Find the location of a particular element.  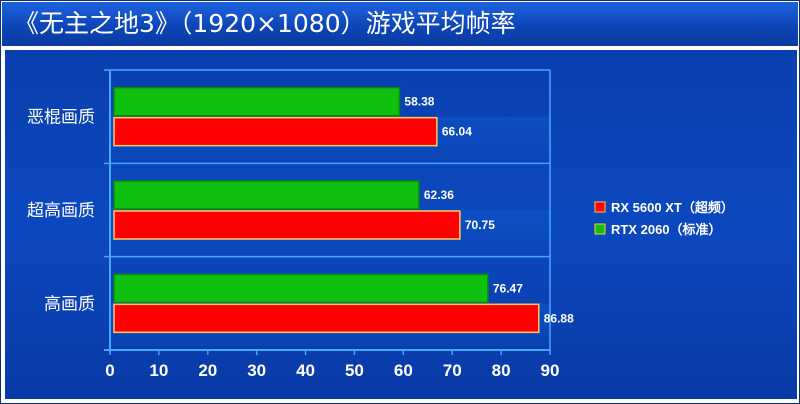

title-bar: 《无主之地3》（1920×1080）游戏平均帧率 is located at coordinates (400, 24).